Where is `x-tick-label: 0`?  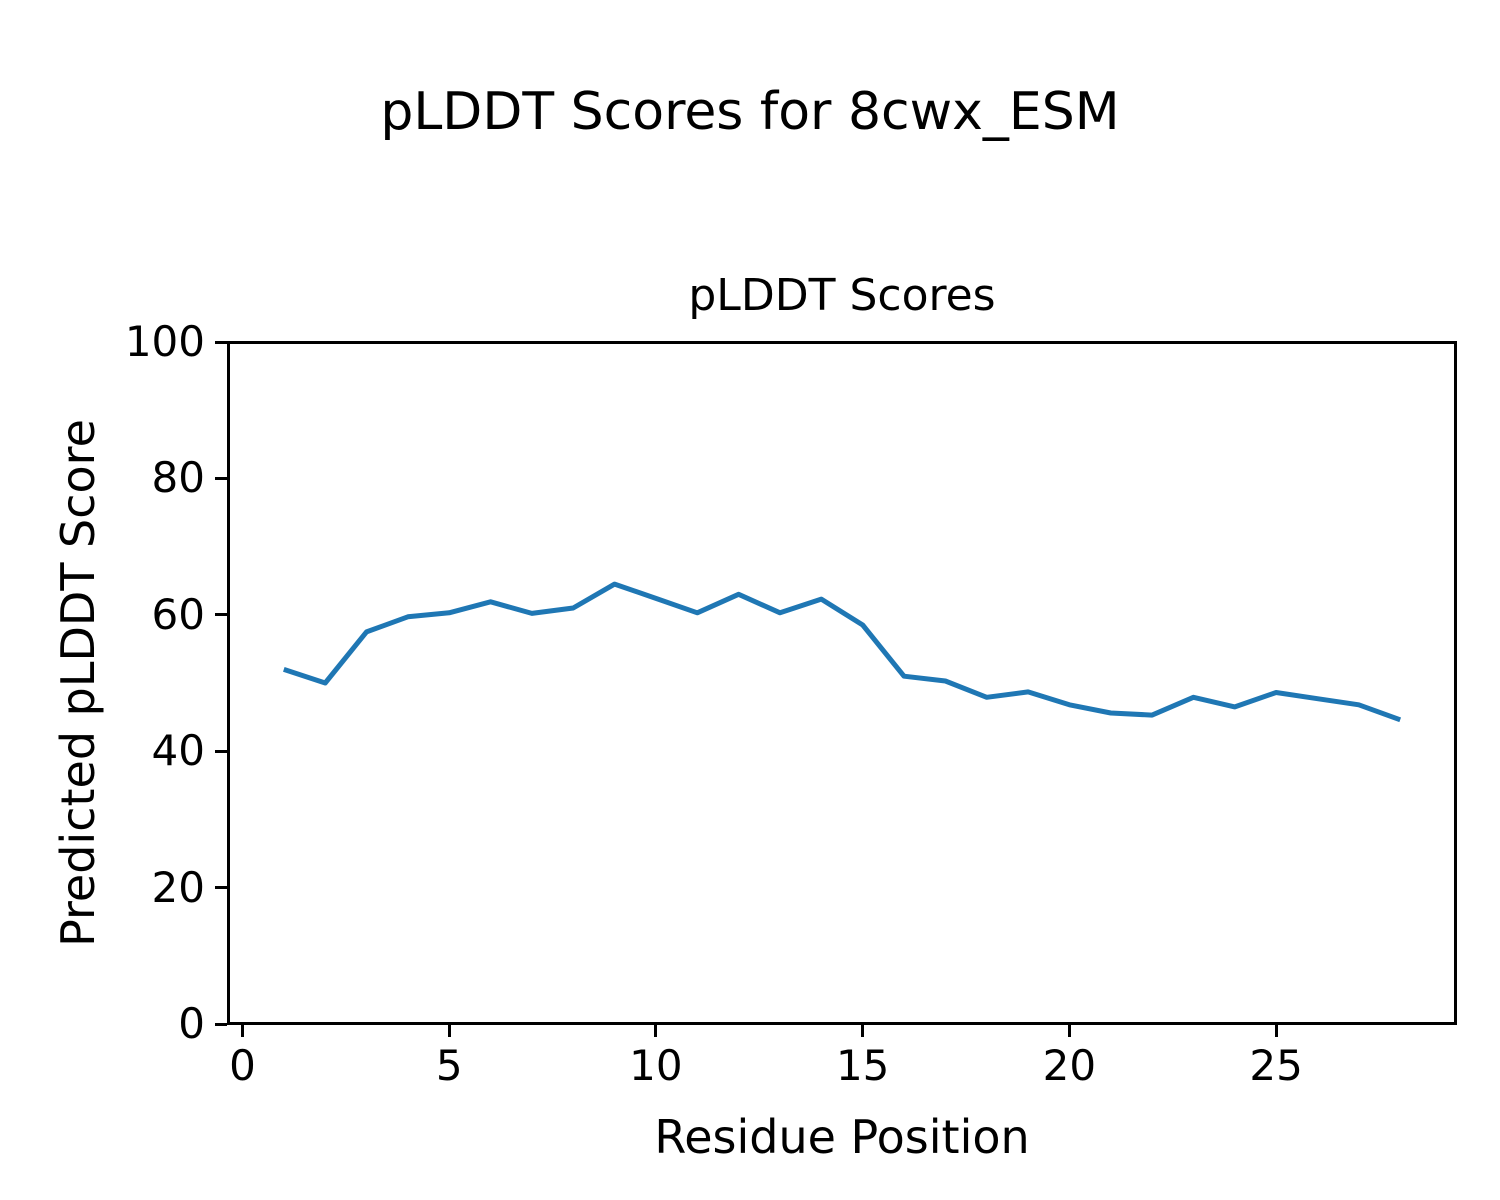 x-tick-label: 0 is located at coordinates (242, 1065).